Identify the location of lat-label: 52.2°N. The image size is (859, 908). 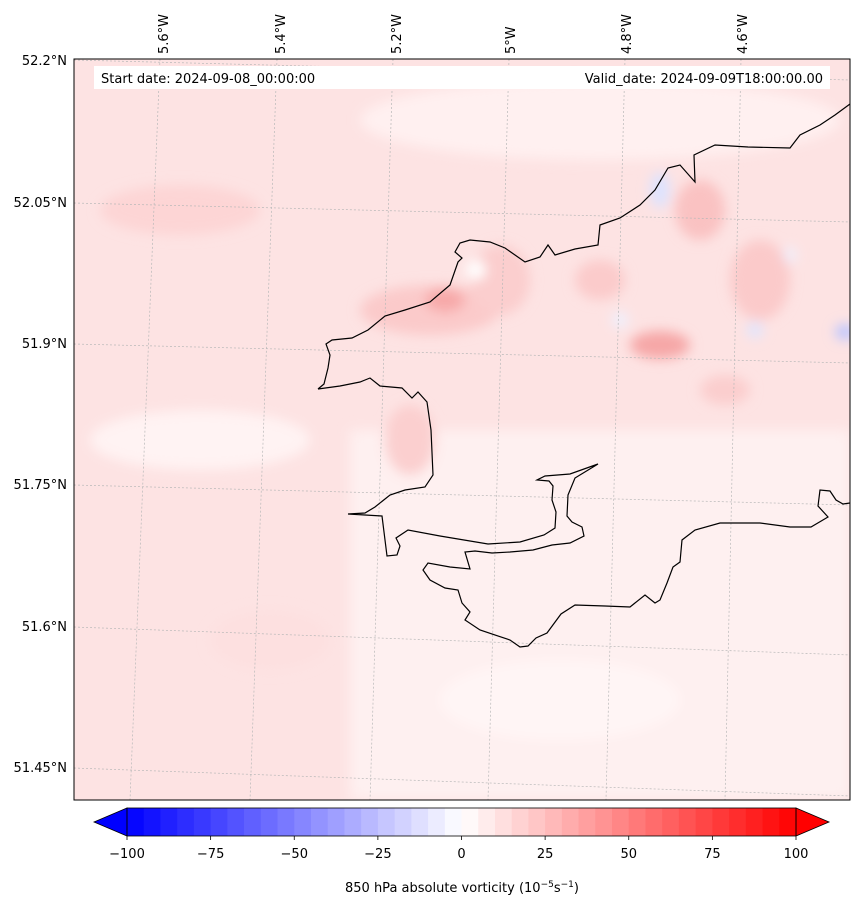
(44, 61).